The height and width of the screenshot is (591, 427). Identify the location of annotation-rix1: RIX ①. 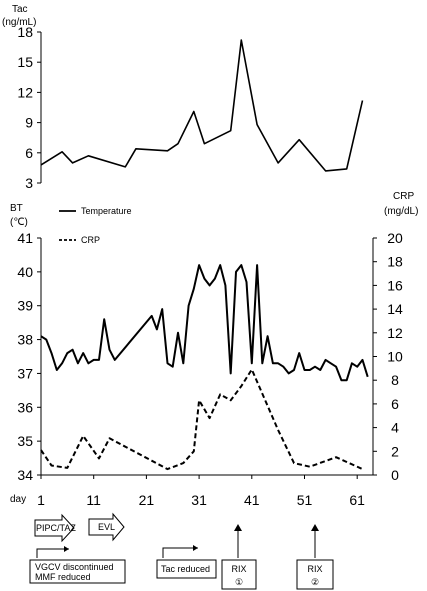
(239, 557).